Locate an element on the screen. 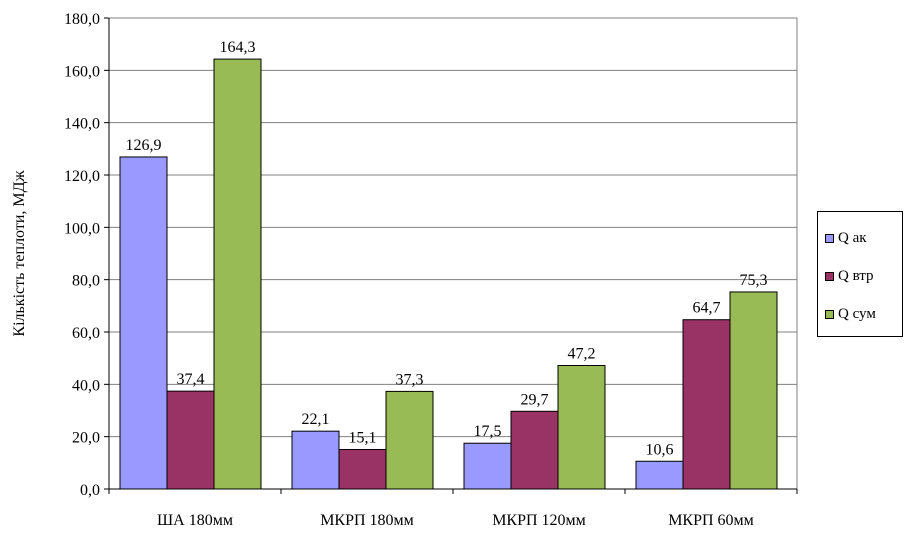  y-tick-label: 80,0 is located at coordinates (86, 281).